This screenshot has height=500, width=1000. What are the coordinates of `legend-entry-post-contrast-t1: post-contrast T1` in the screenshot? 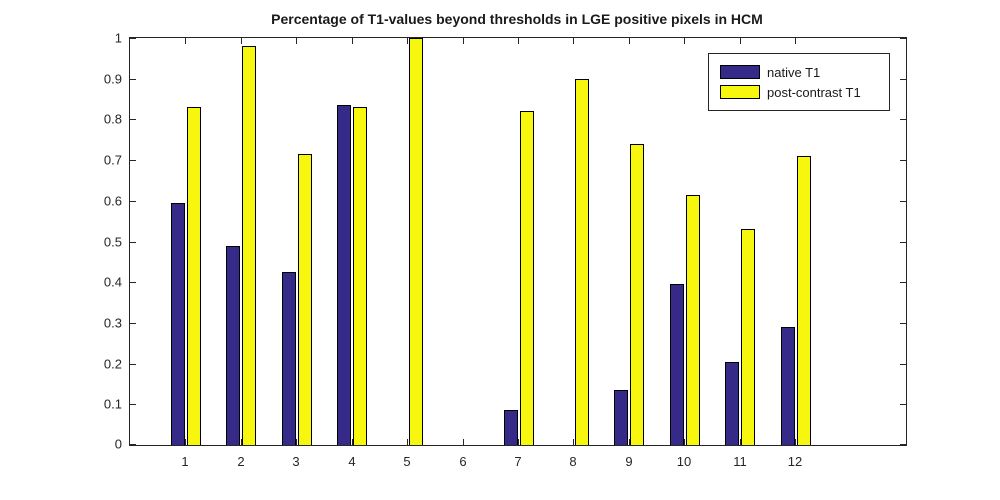 It's located at (800, 92).